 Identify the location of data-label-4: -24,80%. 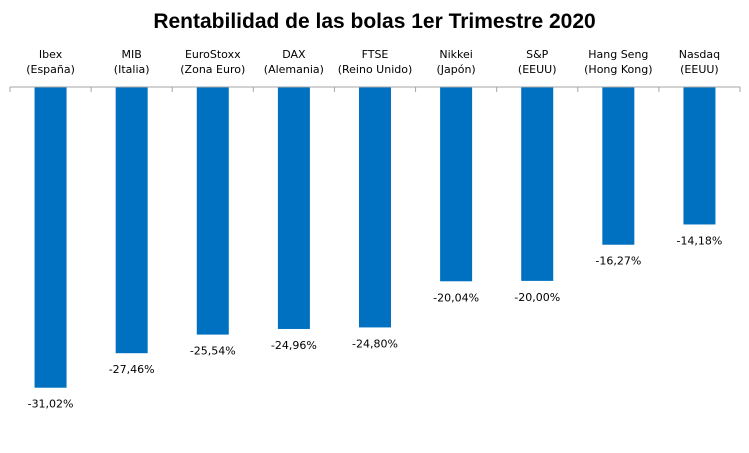
(375, 343).